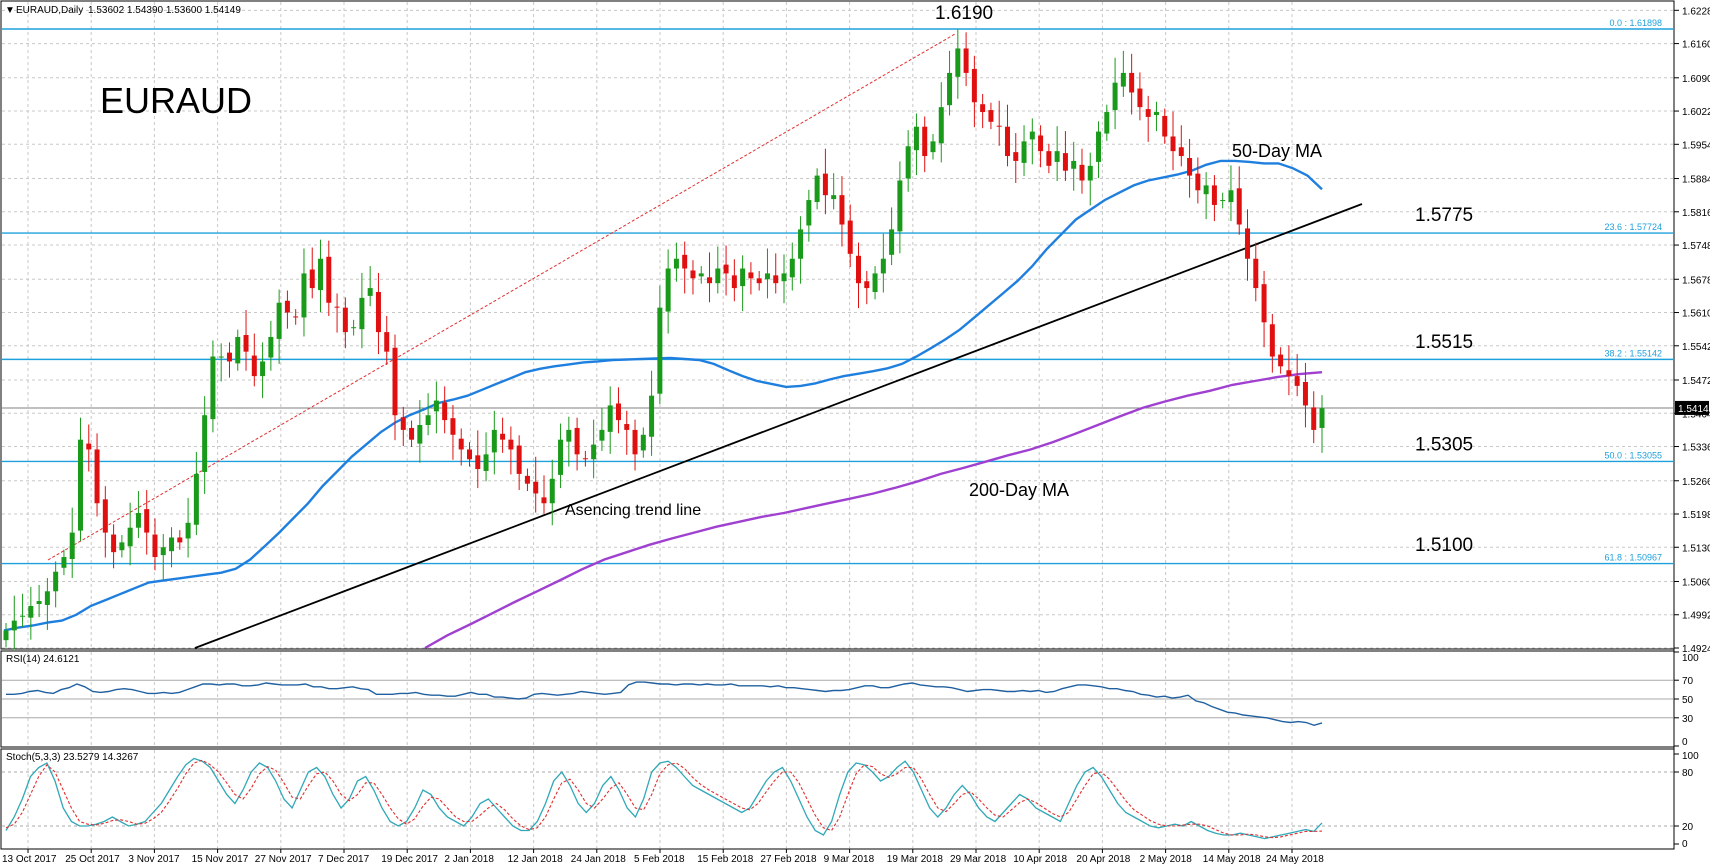 The height and width of the screenshot is (868, 1710). I want to click on rsi-line, so click(664, 704).